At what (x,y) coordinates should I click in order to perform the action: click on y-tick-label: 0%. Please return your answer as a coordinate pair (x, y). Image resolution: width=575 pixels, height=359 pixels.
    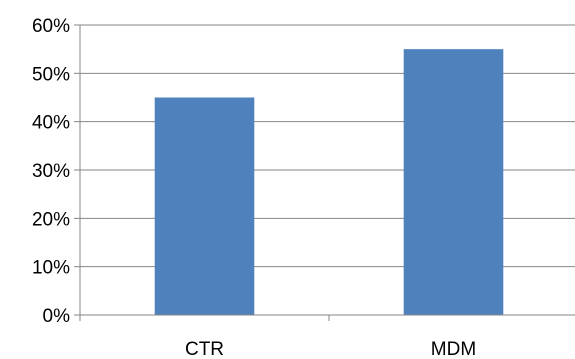
    Looking at the image, I should click on (57, 316).